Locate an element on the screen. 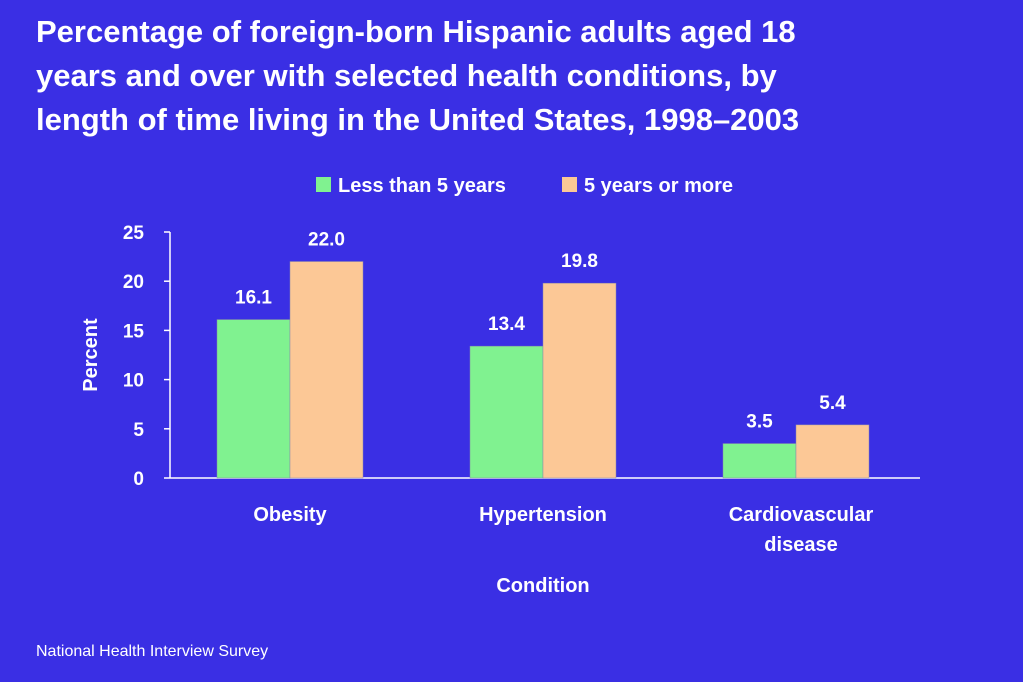  bar-value-label: 5.4 is located at coordinates (832, 403).